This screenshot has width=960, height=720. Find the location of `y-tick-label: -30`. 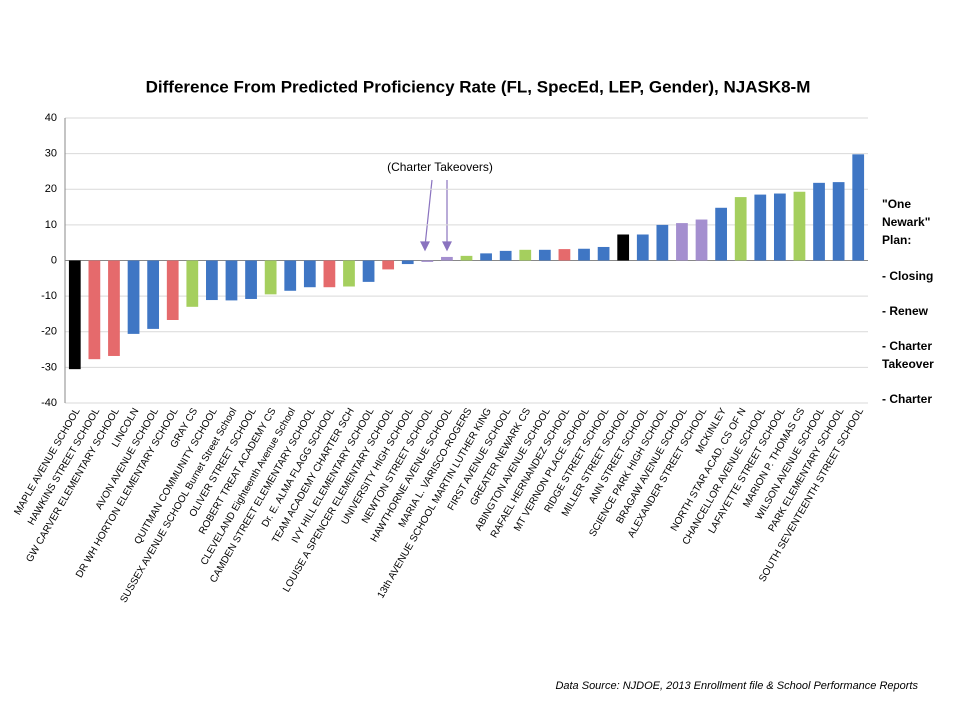

y-tick-label: -30 is located at coordinates (49, 367).